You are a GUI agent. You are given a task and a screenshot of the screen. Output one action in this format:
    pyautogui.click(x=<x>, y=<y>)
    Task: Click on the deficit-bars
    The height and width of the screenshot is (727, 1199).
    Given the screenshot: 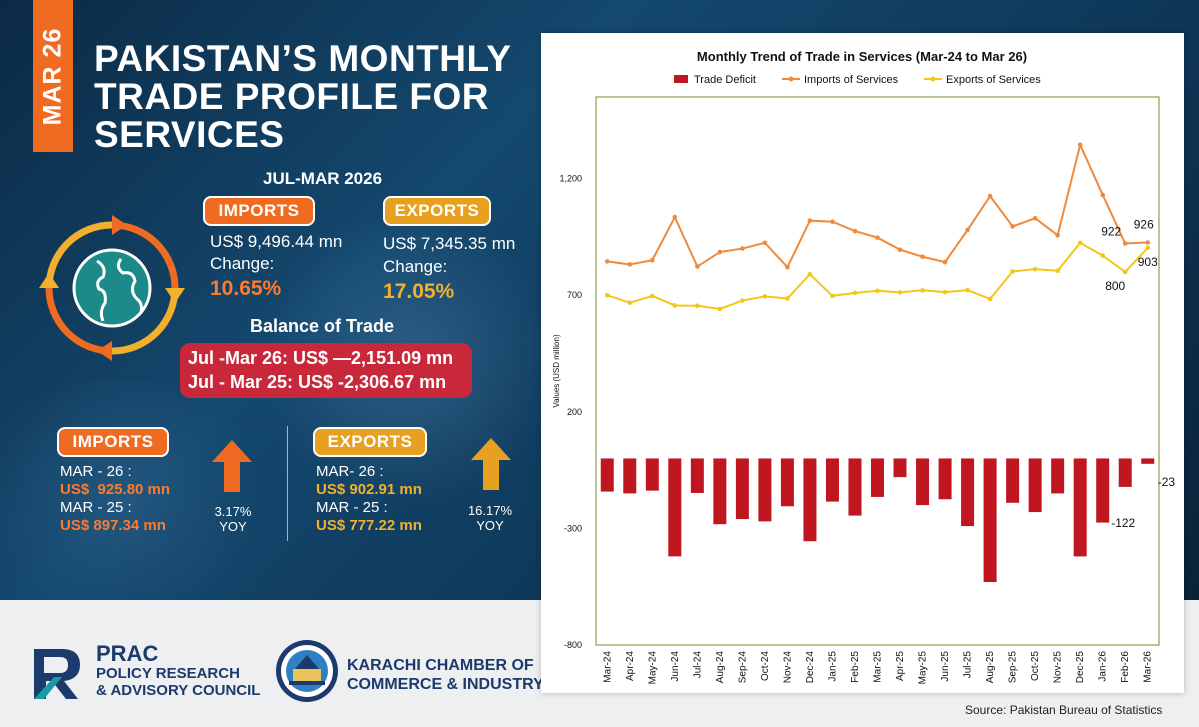 What is the action you would take?
    pyautogui.click(x=877, y=520)
    